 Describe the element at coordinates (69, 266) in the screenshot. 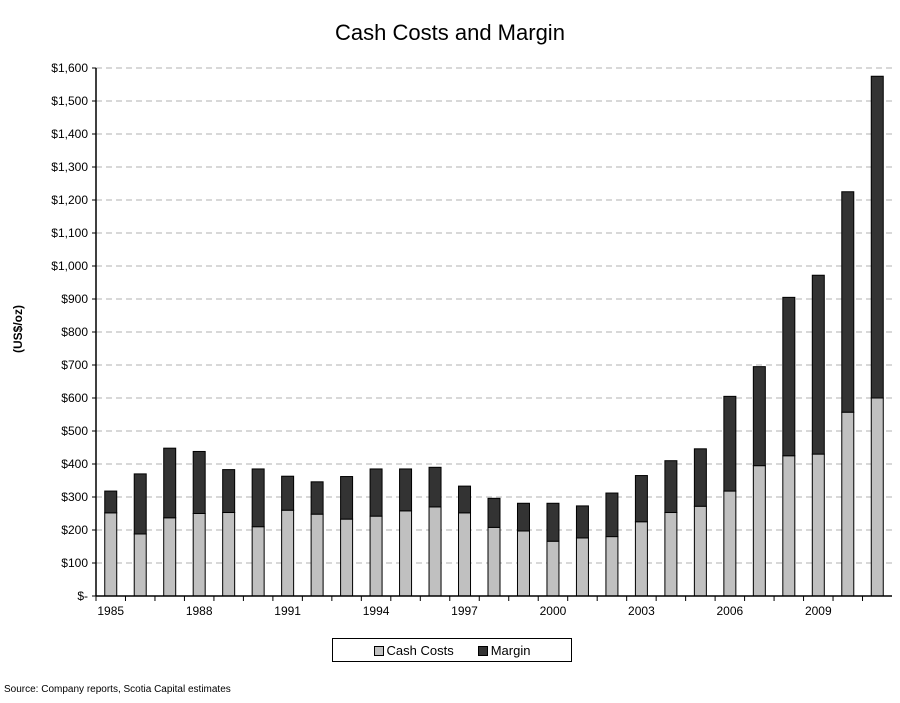

I see `y-tick-label: $1,000` at that location.